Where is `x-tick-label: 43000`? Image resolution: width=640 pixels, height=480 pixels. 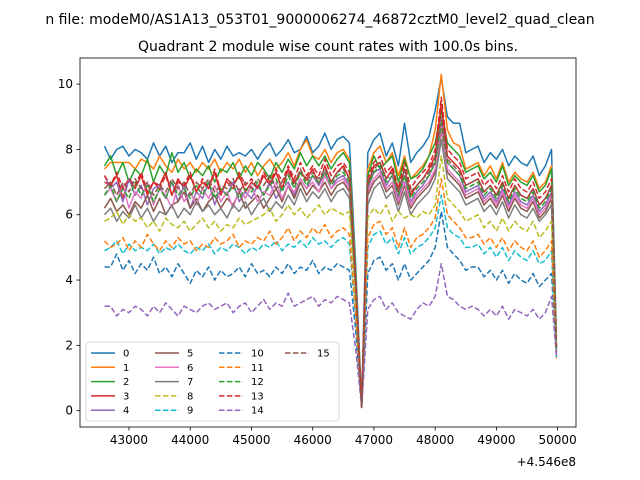 x-tick-label: 43000 is located at coordinates (129, 440).